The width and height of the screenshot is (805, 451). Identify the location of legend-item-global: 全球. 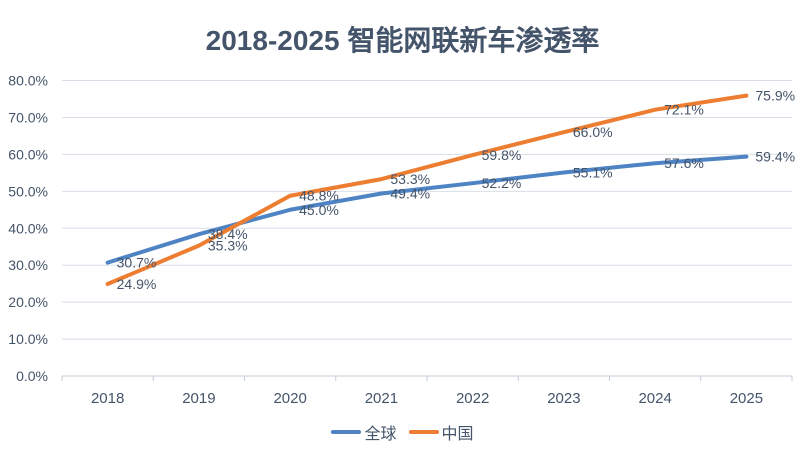
(364, 432).